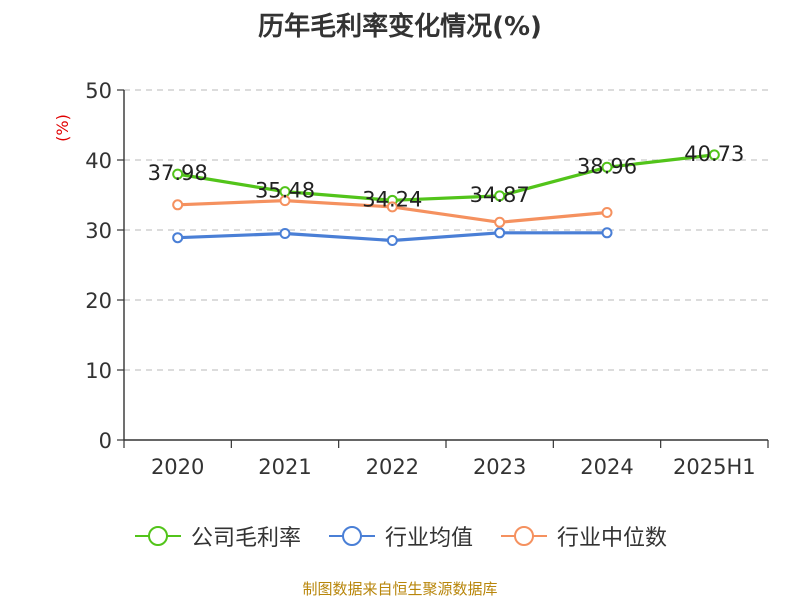  What do you see at coordinates (400, 27) in the screenshot?
I see `chart-title: 历年毛利率变化情况(%)` at bounding box center [400, 27].